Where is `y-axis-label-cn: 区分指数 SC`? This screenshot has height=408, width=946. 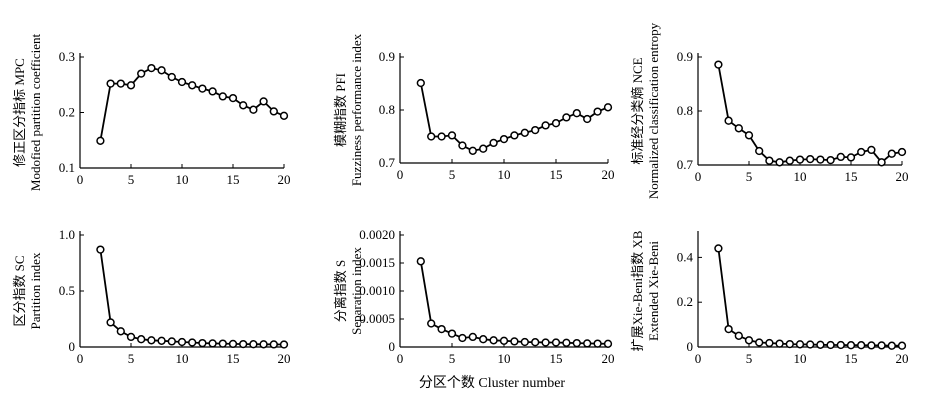 y-axis-label-cn: 区分指数 SC is located at coordinates (19, 290).